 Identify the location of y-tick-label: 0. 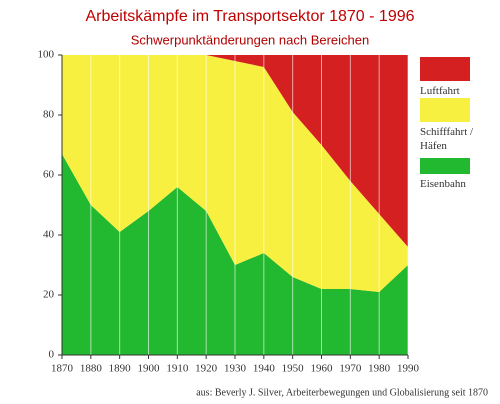
(52, 355).